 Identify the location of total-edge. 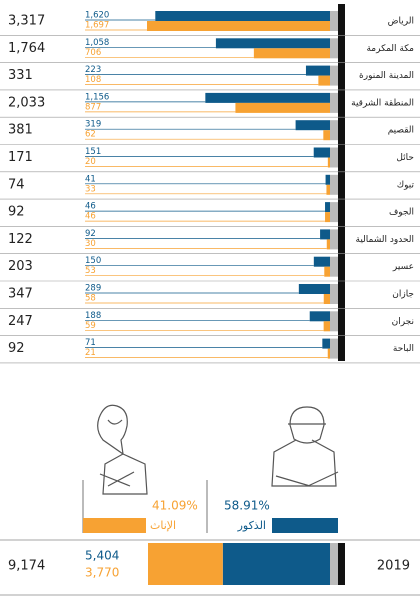
(341, 564).